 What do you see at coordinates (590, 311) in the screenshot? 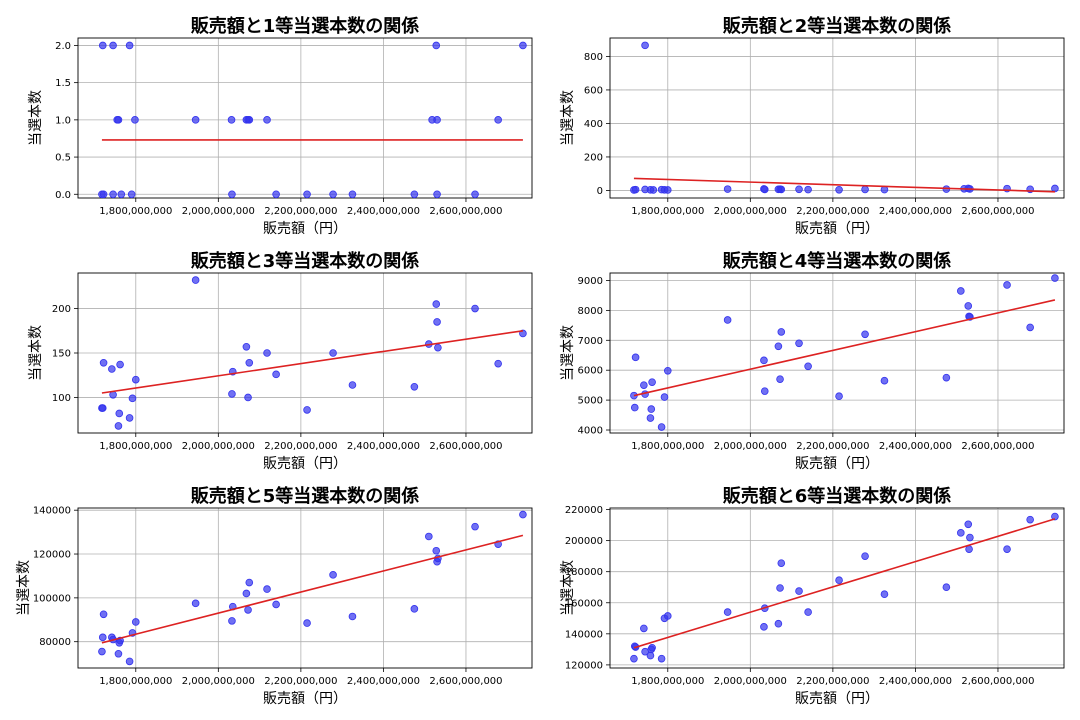
I see `y-tick-label: 8000` at bounding box center [590, 311].